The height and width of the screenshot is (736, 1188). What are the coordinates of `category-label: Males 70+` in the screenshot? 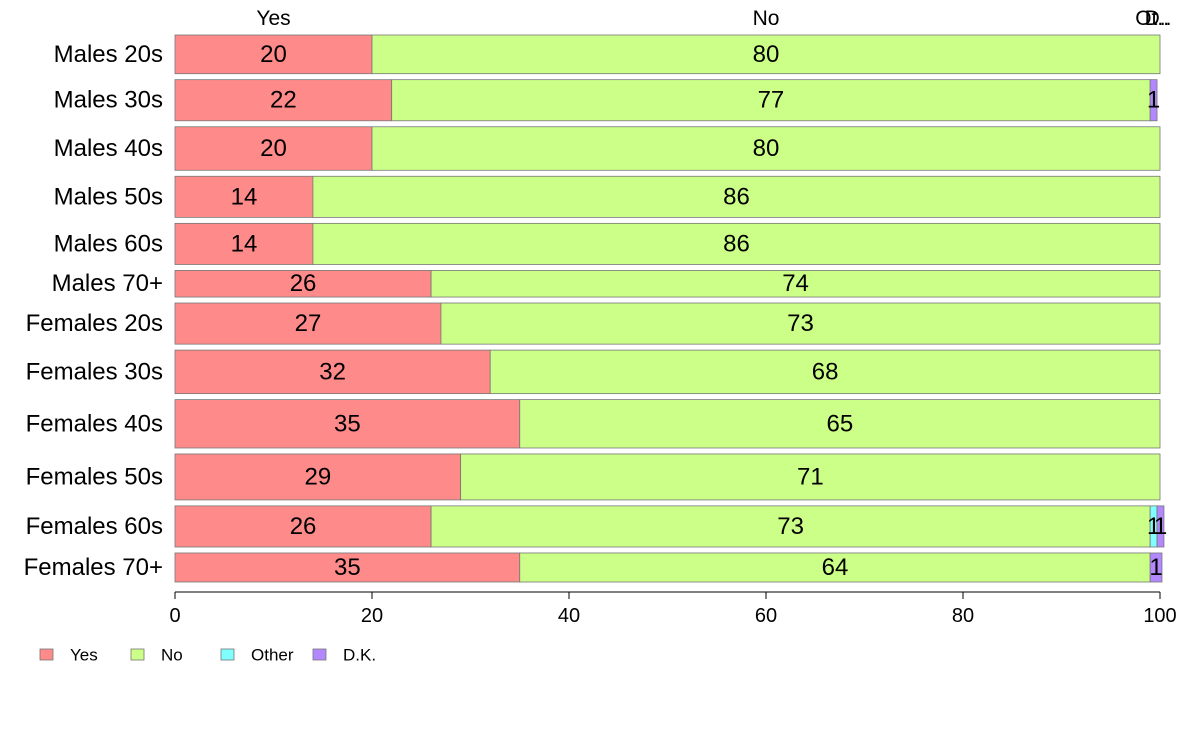 It's located at (107, 283).